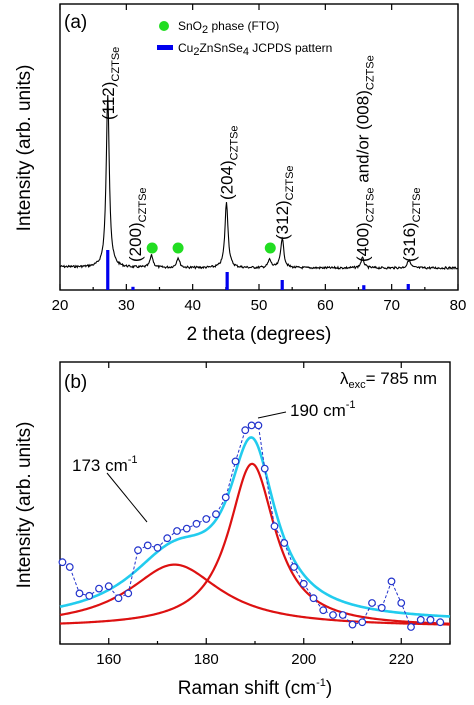 The width and height of the screenshot is (474, 705). Describe the element at coordinates (137, 224) in the screenshot. I see `peak-label: (200)CZTSe` at that location.